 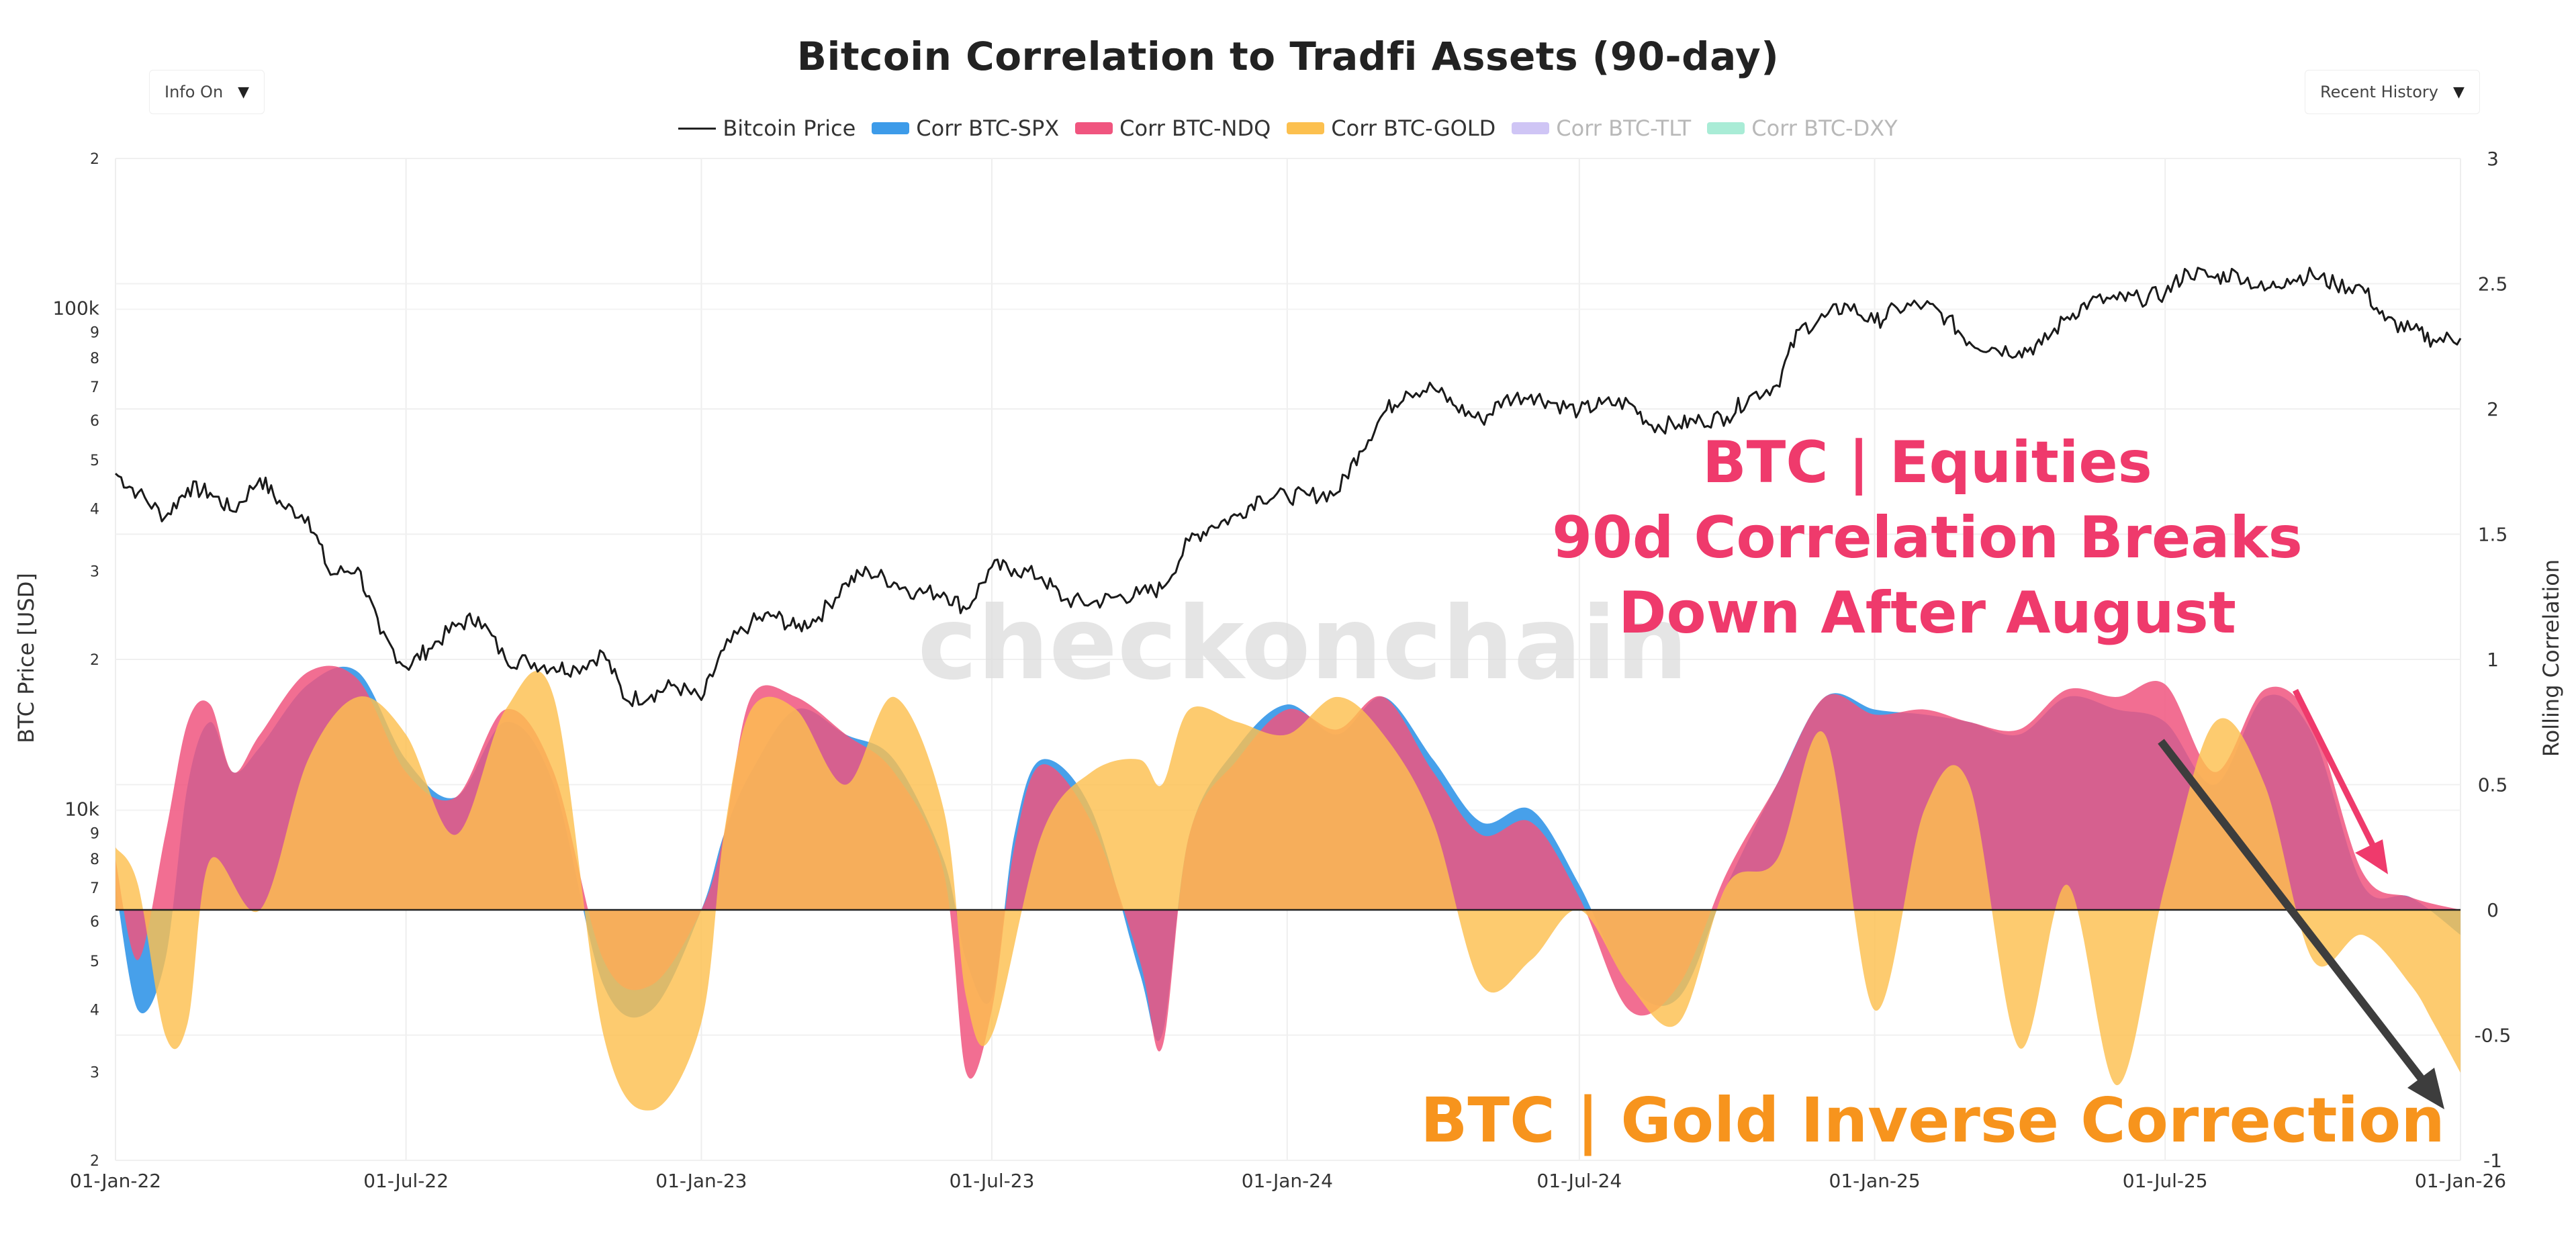 What do you see at coordinates (2493, 1036) in the screenshot?
I see `y-right-tick-label: -0.5` at bounding box center [2493, 1036].